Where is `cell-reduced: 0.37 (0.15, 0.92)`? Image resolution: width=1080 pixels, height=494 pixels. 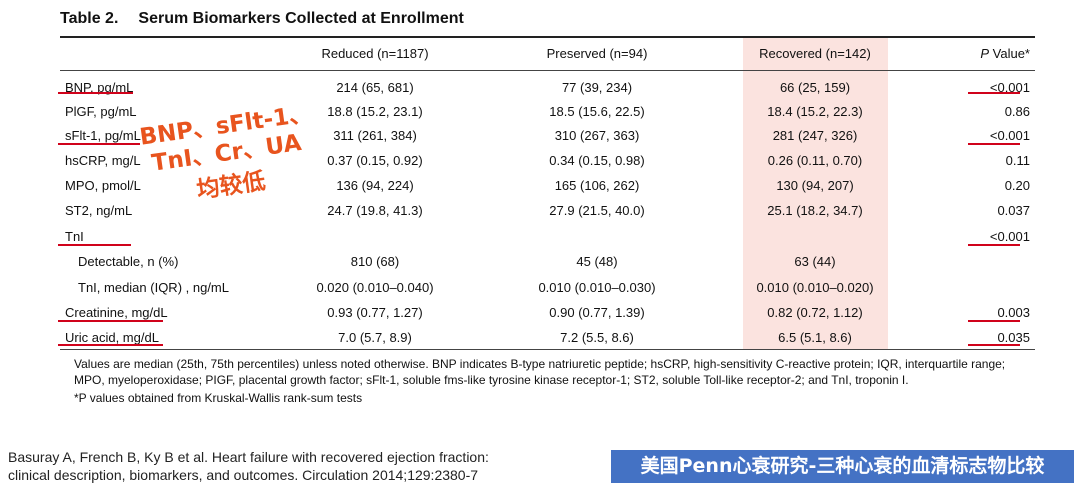
cell-reduced: 0.37 (0.15, 0.92) is located at coordinates (375, 160).